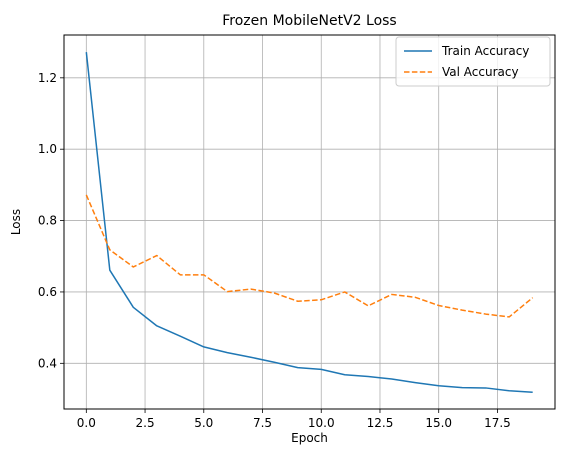 The image size is (567, 455). I want to click on x-tick-label: 0.0, so click(86, 423).